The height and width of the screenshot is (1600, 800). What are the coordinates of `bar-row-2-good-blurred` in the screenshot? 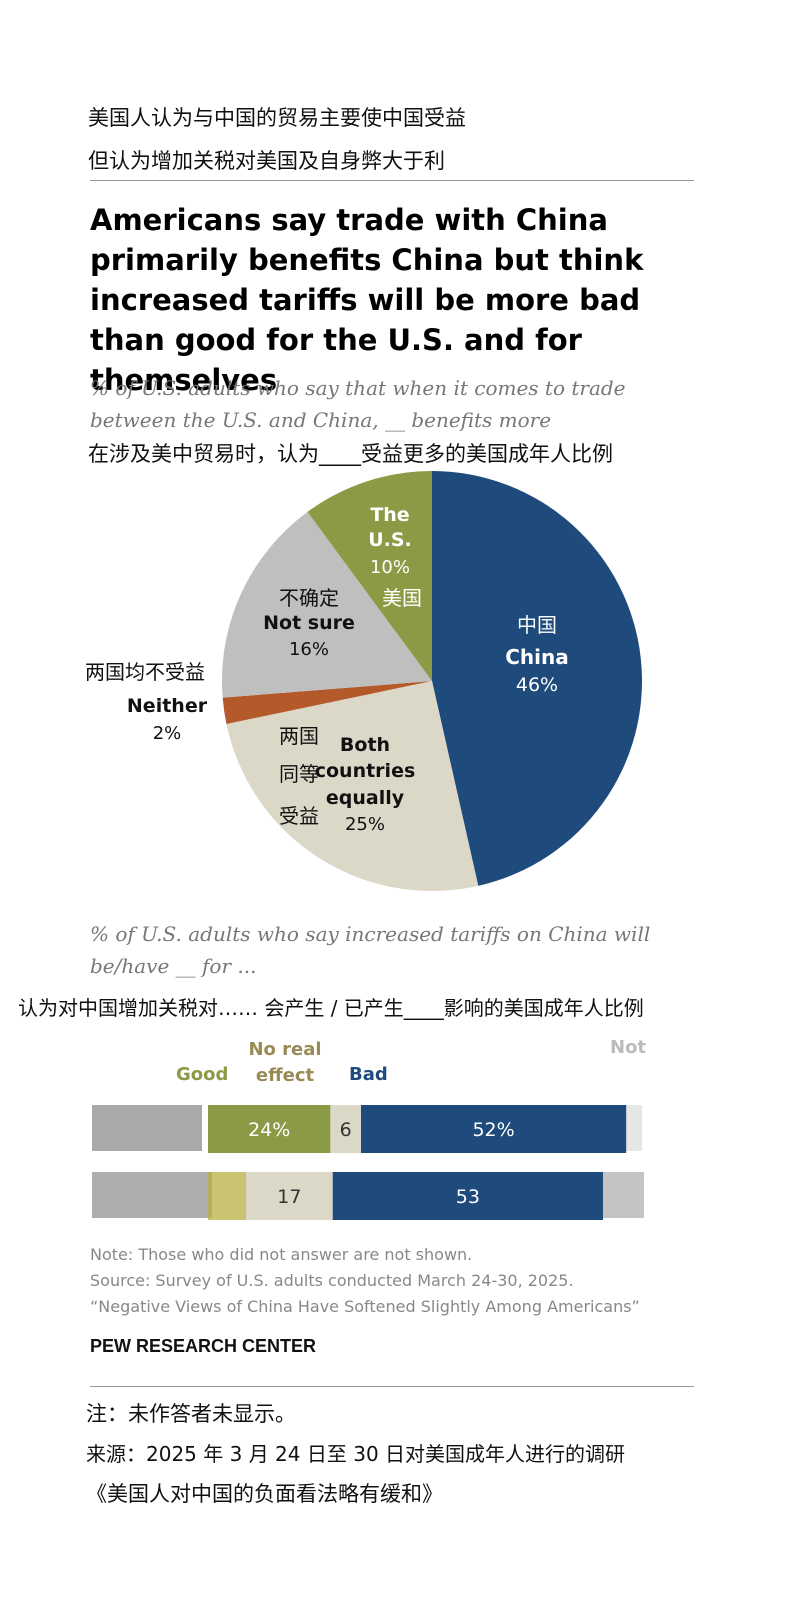 It's located at (227, 1196).